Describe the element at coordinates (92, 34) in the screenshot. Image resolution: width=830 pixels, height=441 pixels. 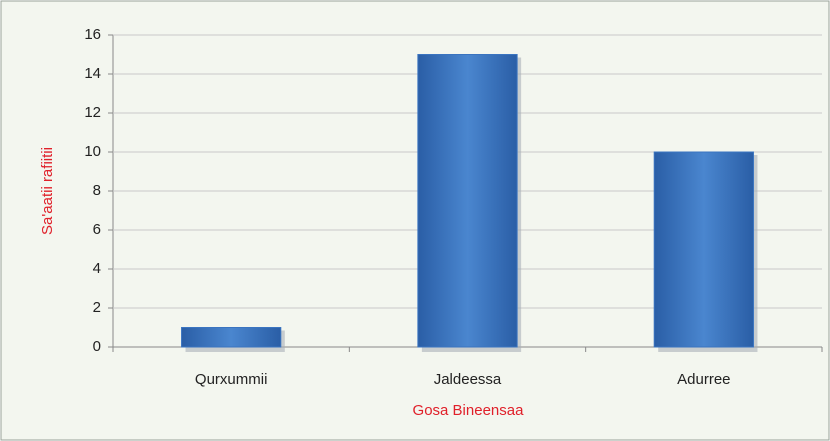
I see `y-tick-label: 16` at that location.